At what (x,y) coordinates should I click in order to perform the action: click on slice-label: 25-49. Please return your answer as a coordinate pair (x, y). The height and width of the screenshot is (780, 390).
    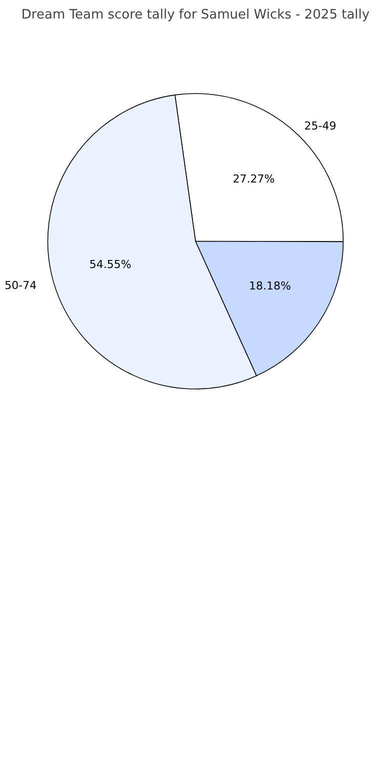
    Looking at the image, I should click on (320, 125).